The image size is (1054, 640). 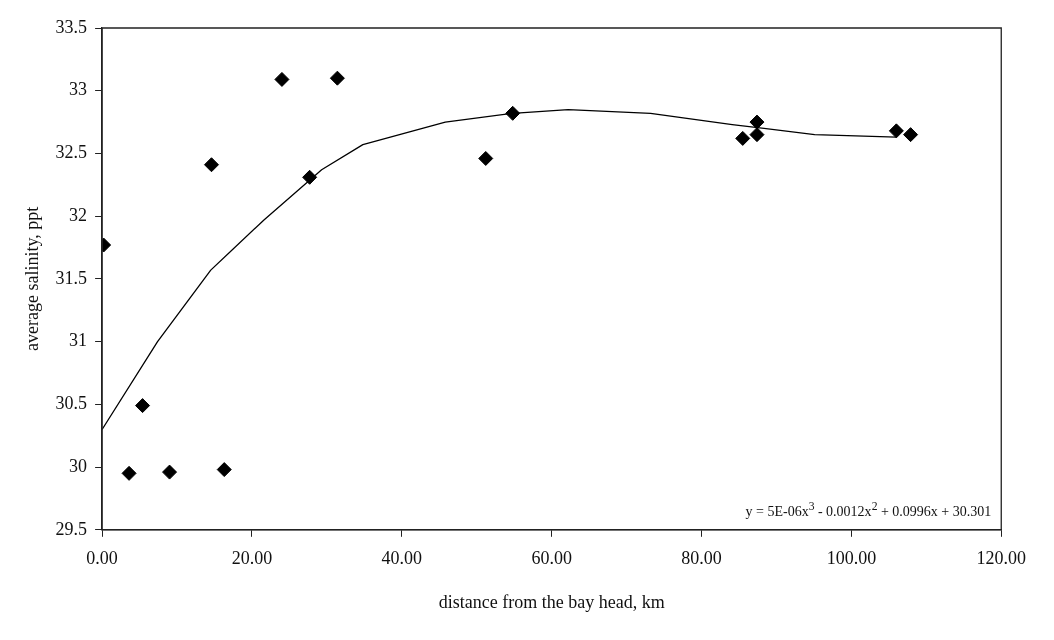 I want to click on y-tick-label: 29.5, so click(x=71, y=528).